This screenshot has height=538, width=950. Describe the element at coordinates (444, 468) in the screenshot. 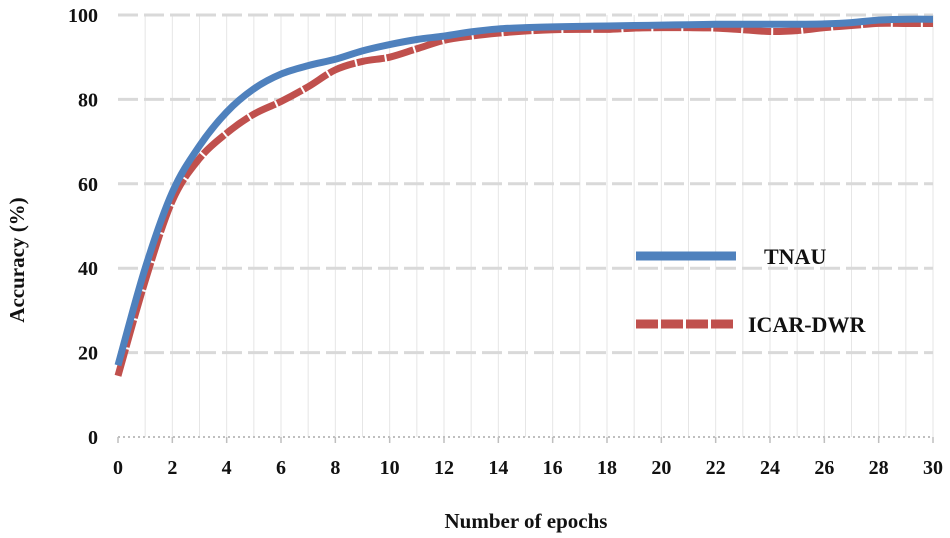

I see `x-tick-label: 12` at that location.